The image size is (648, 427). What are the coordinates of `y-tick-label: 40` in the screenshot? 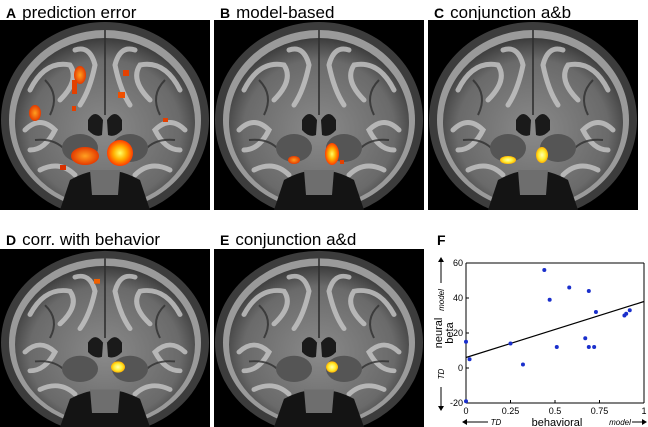 It's located at (458, 298).